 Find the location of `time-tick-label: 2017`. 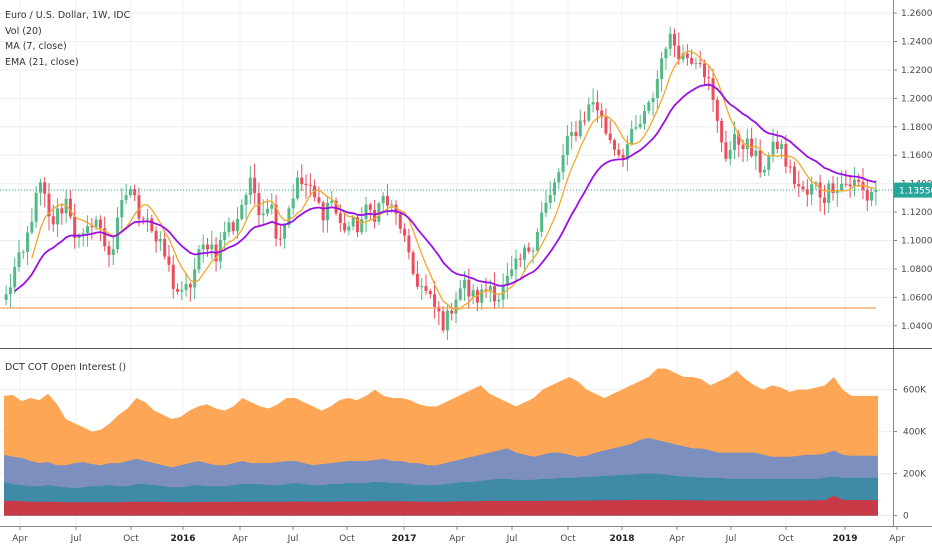

time-tick-label: 2017 is located at coordinates (403, 539).